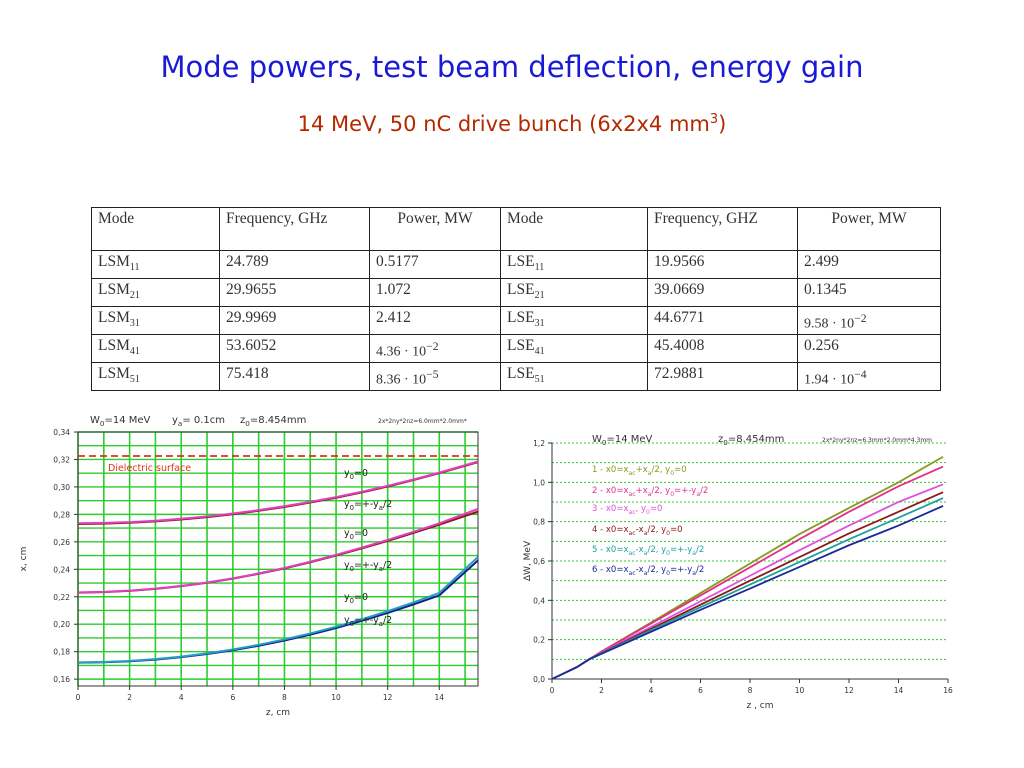  What do you see at coordinates (294, 321) in the screenshot?
I see `frequency-cell: 29.9969` at bounding box center [294, 321].